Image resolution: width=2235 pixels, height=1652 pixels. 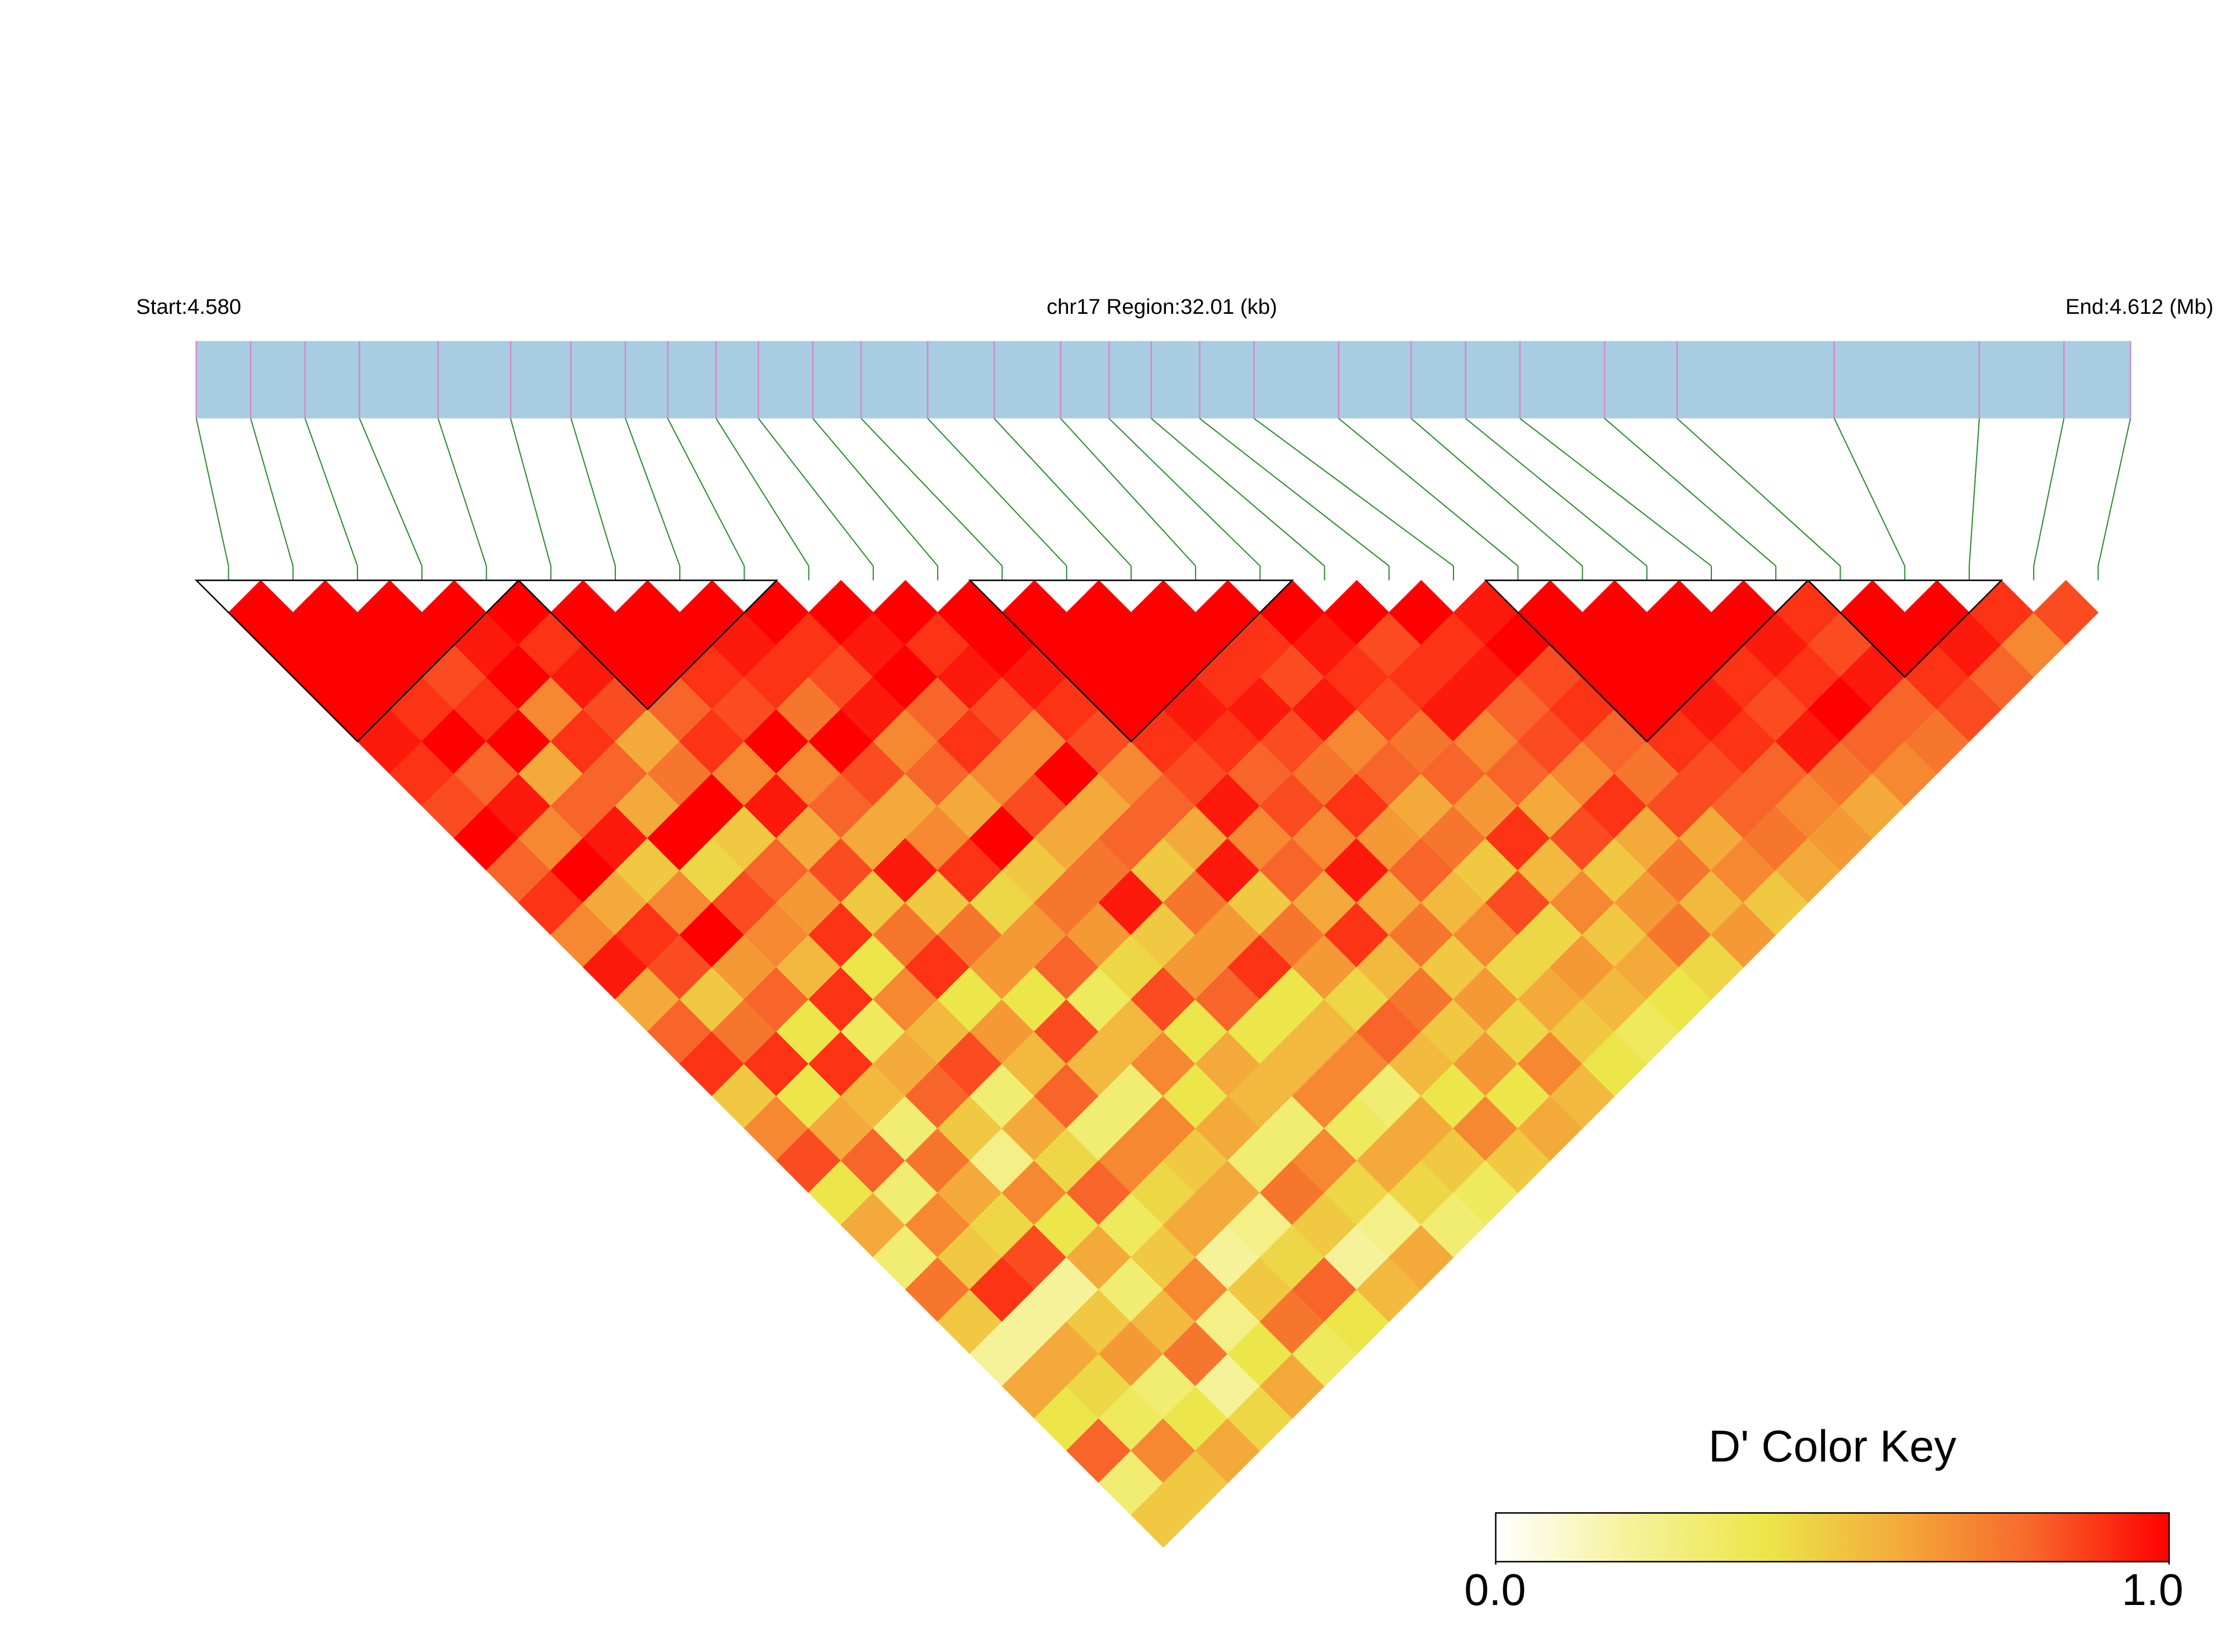 What do you see at coordinates (2152, 1590) in the screenshot?
I see `key-tick-label: 1.0` at bounding box center [2152, 1590].